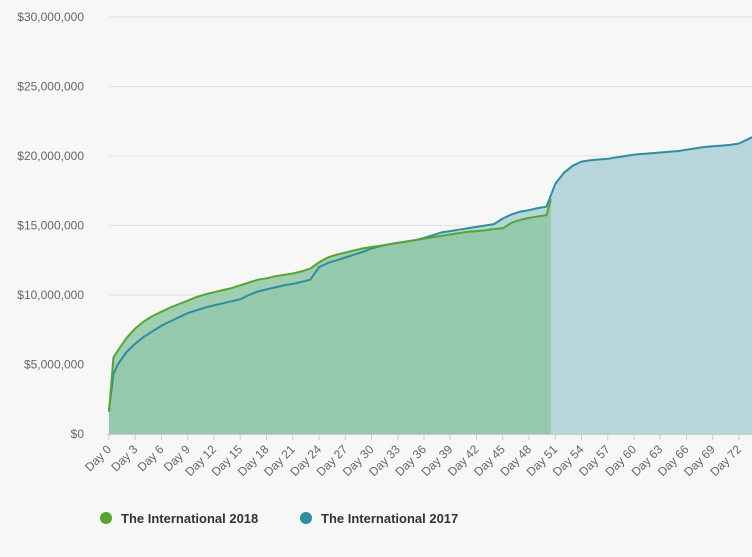 Image resolution: width=752 pixels, height=557 pixels. What do you see at coordinates (50, 87) in the screenshot?
I see `y-tick-label: $25,000,000` at bounding box center [50, 87].